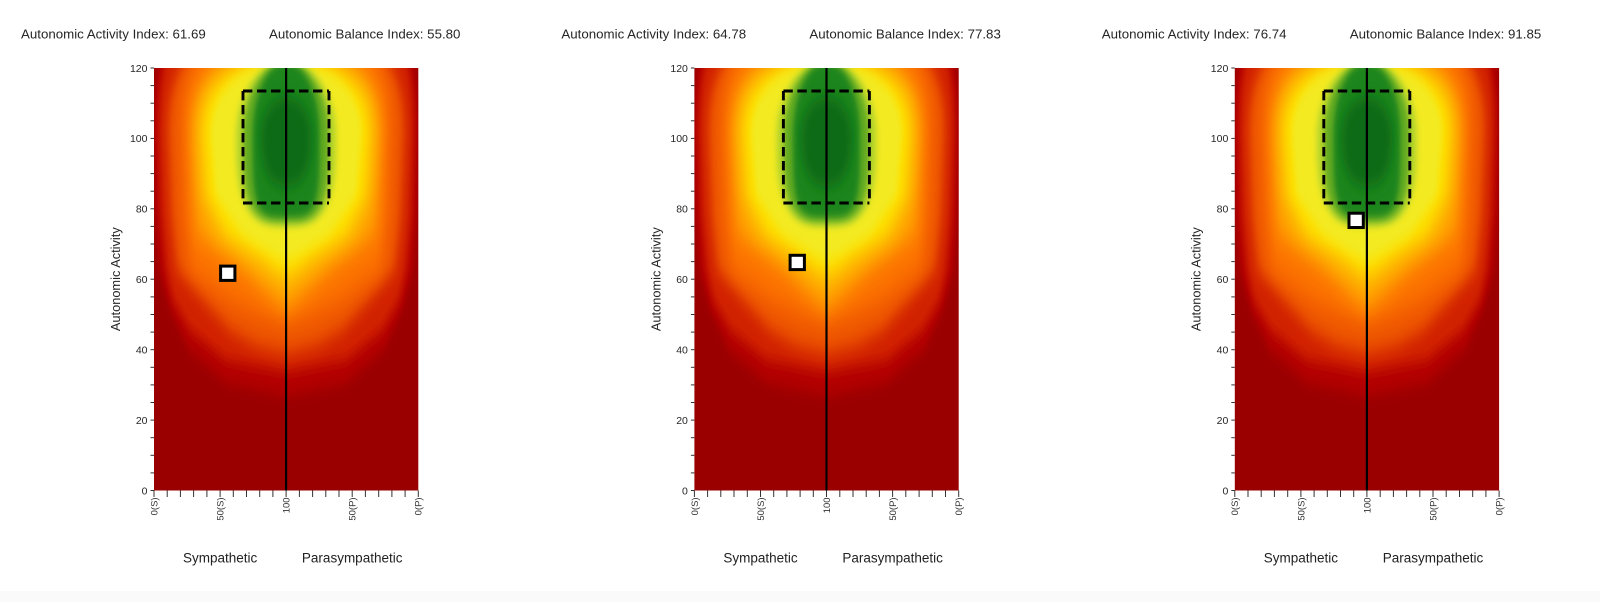 This screenshot has width=1600, height=602. I want to click on svg-text: Autonomic Balance Index: 77.83, so click(904, 34).